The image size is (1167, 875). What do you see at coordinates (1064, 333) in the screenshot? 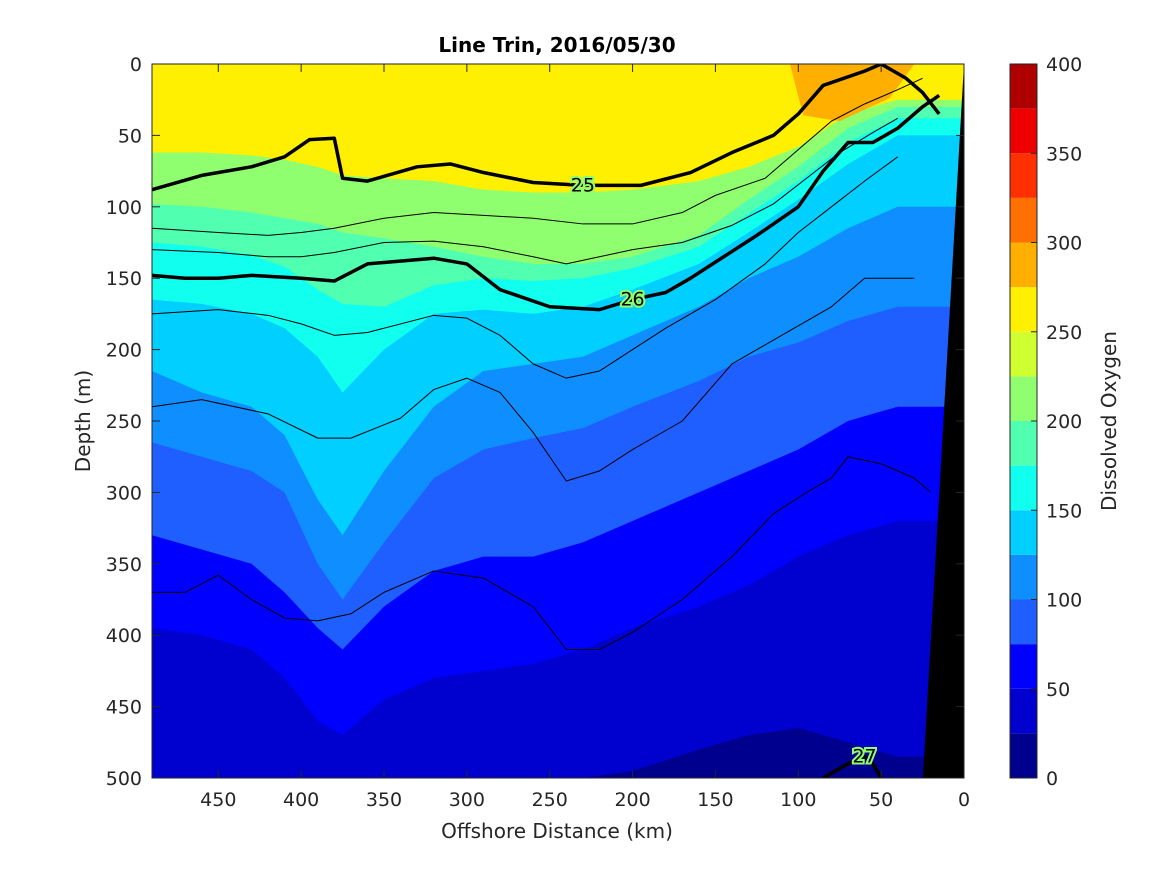
I see `colorbar-tick-label: 250` at bounding box center [1064, 333].